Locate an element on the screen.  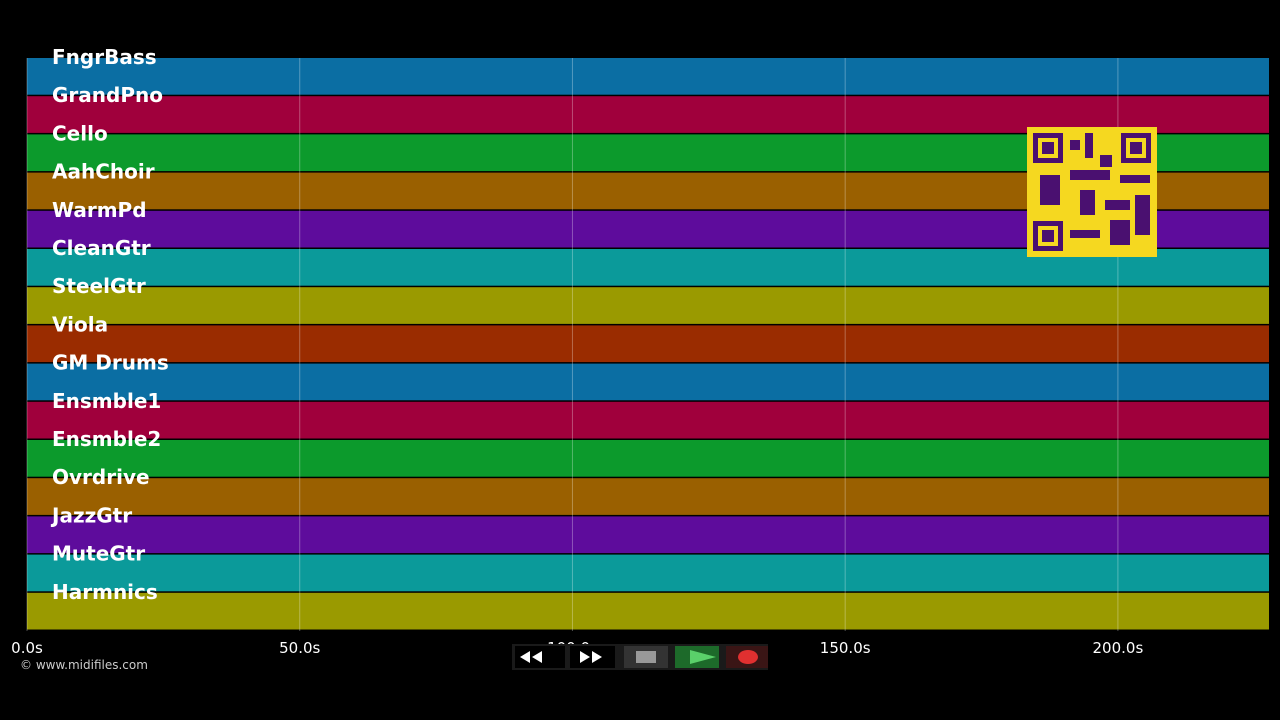
x-tick-label: 0.0s is located at coordinates (27, 648).